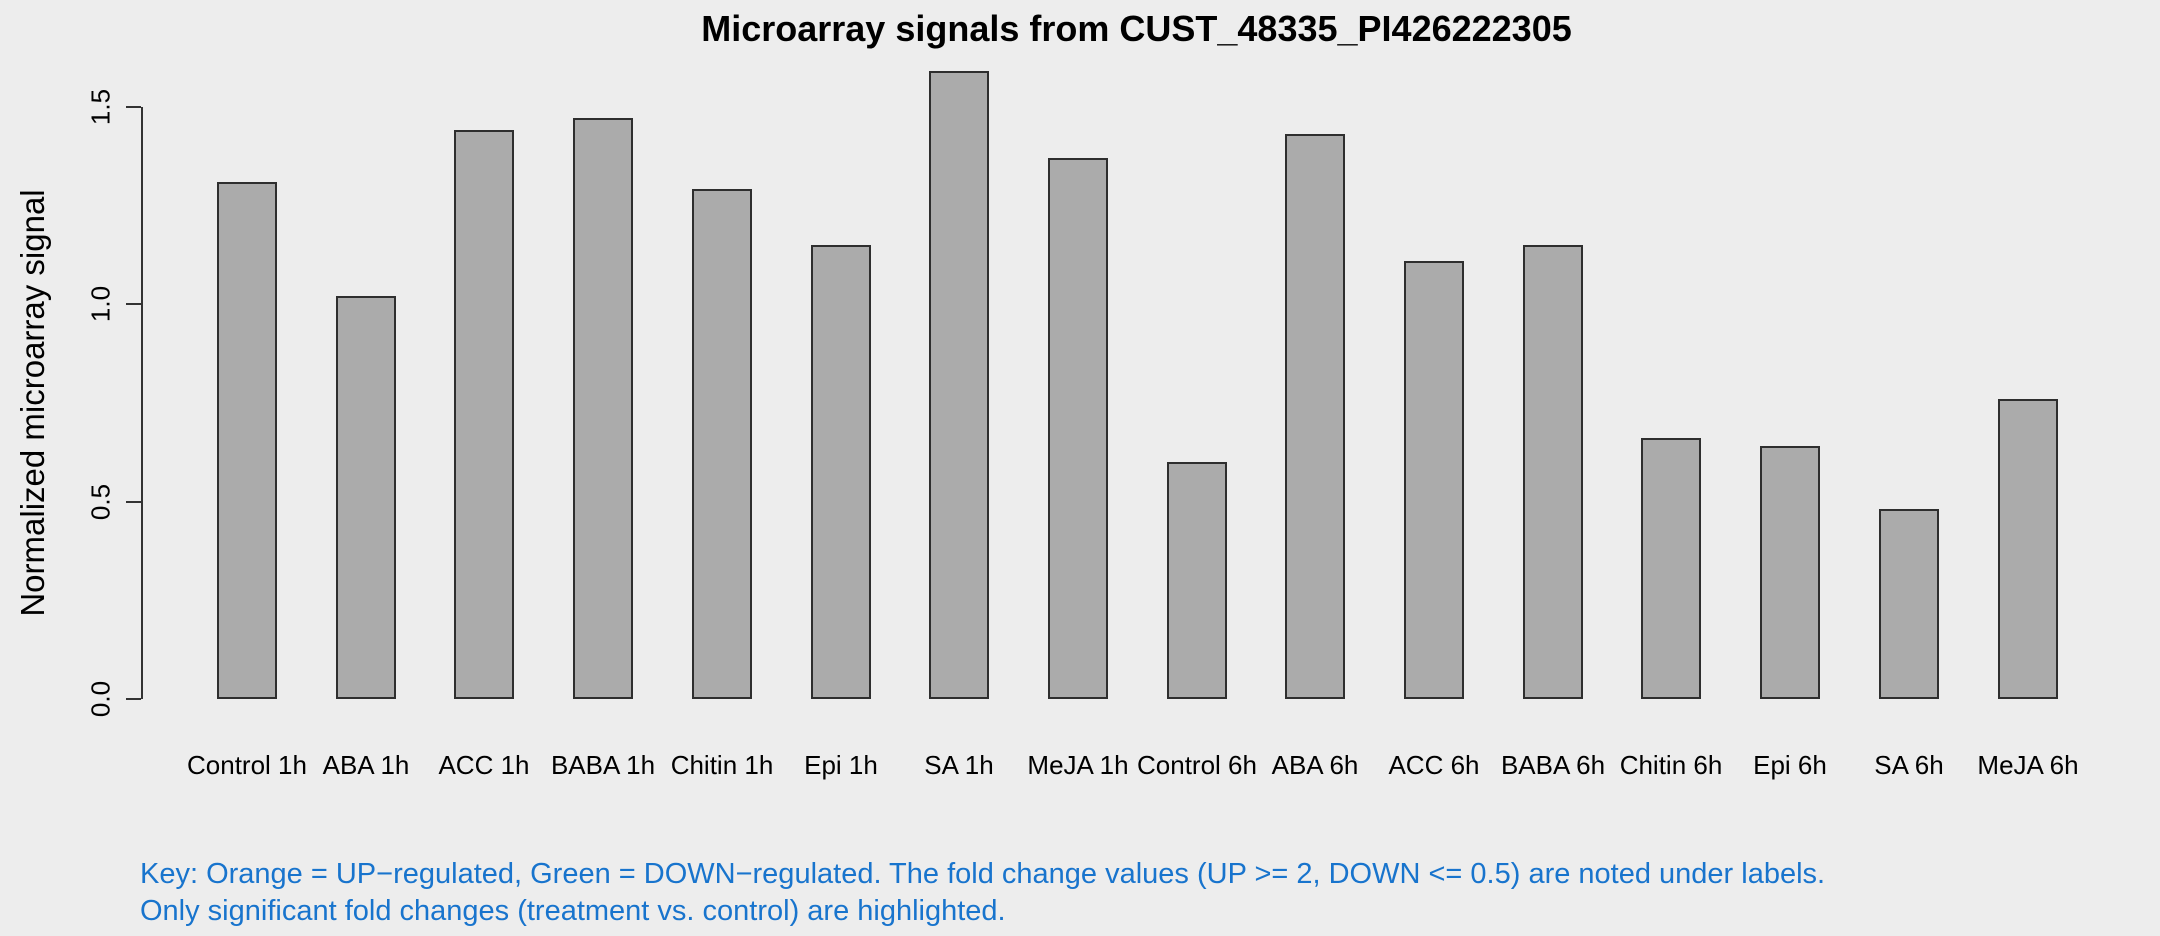  Describe the element at coordinates (484, 765) in the screenshot. I see `x-axis-label-acc-1h: ACC 1h` at that location.